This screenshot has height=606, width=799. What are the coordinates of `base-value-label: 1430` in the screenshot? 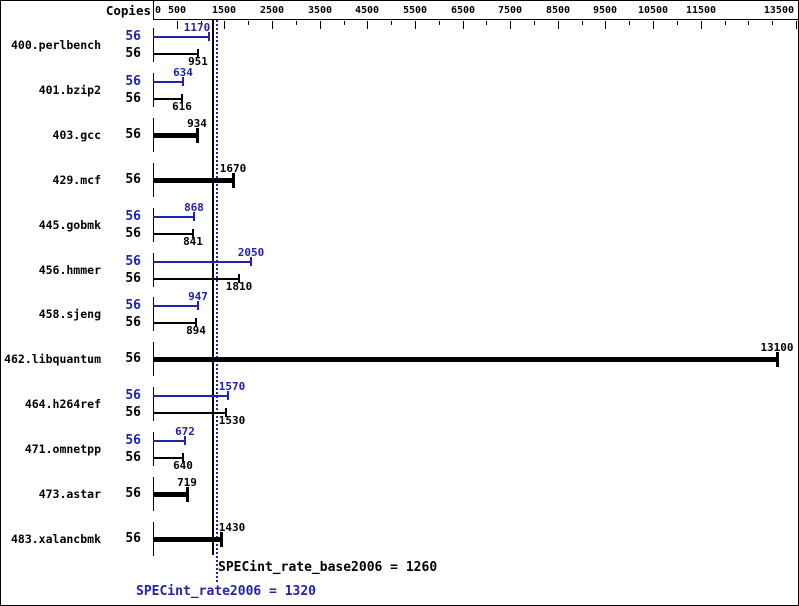 It's located at (232, 527).